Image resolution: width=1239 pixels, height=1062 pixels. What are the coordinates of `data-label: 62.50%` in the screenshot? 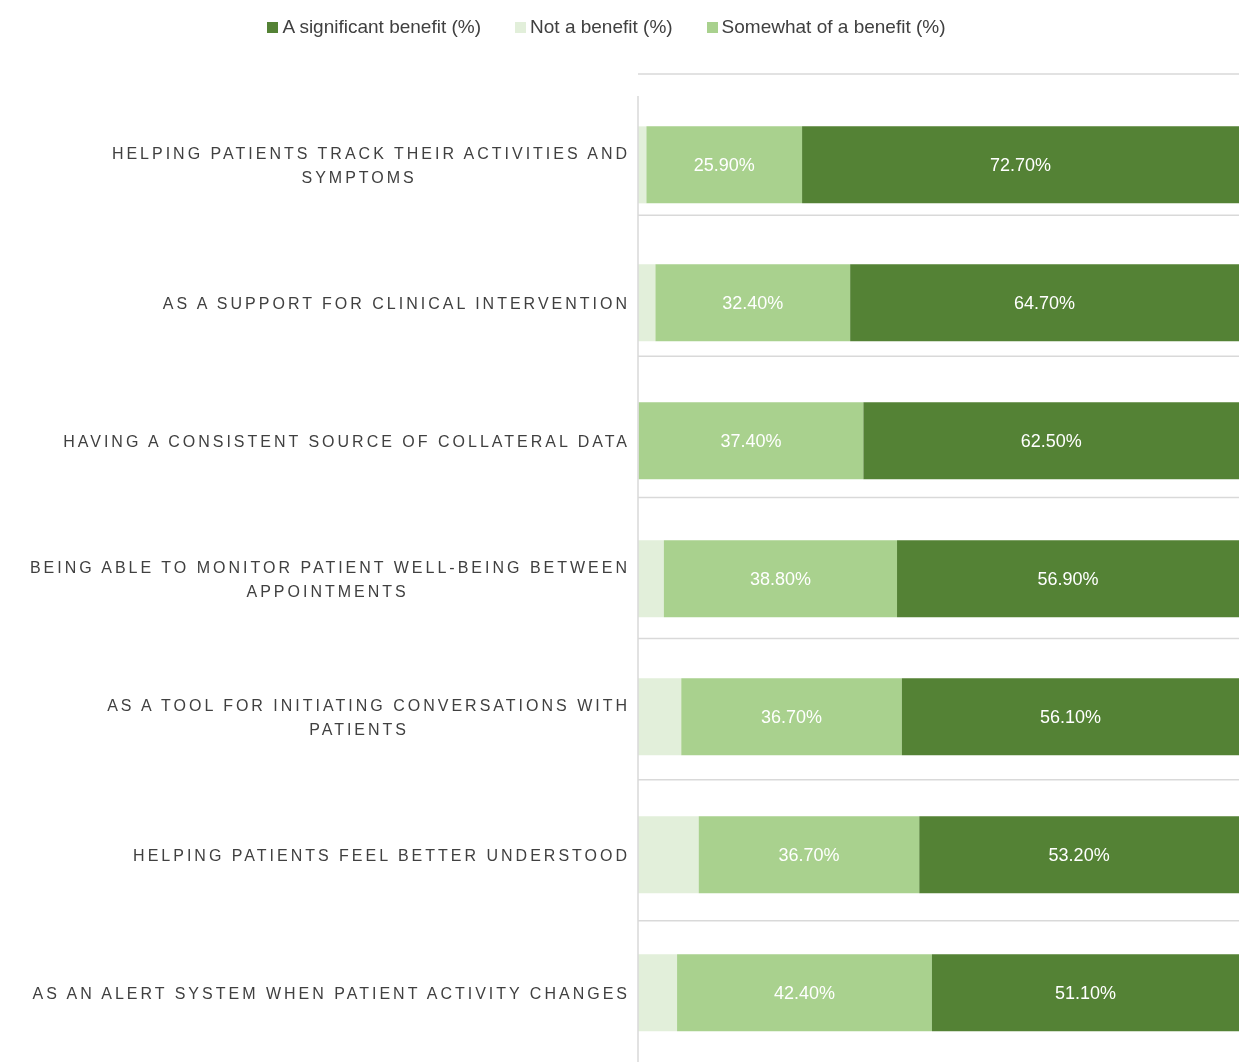 It's located at (1051, 441).